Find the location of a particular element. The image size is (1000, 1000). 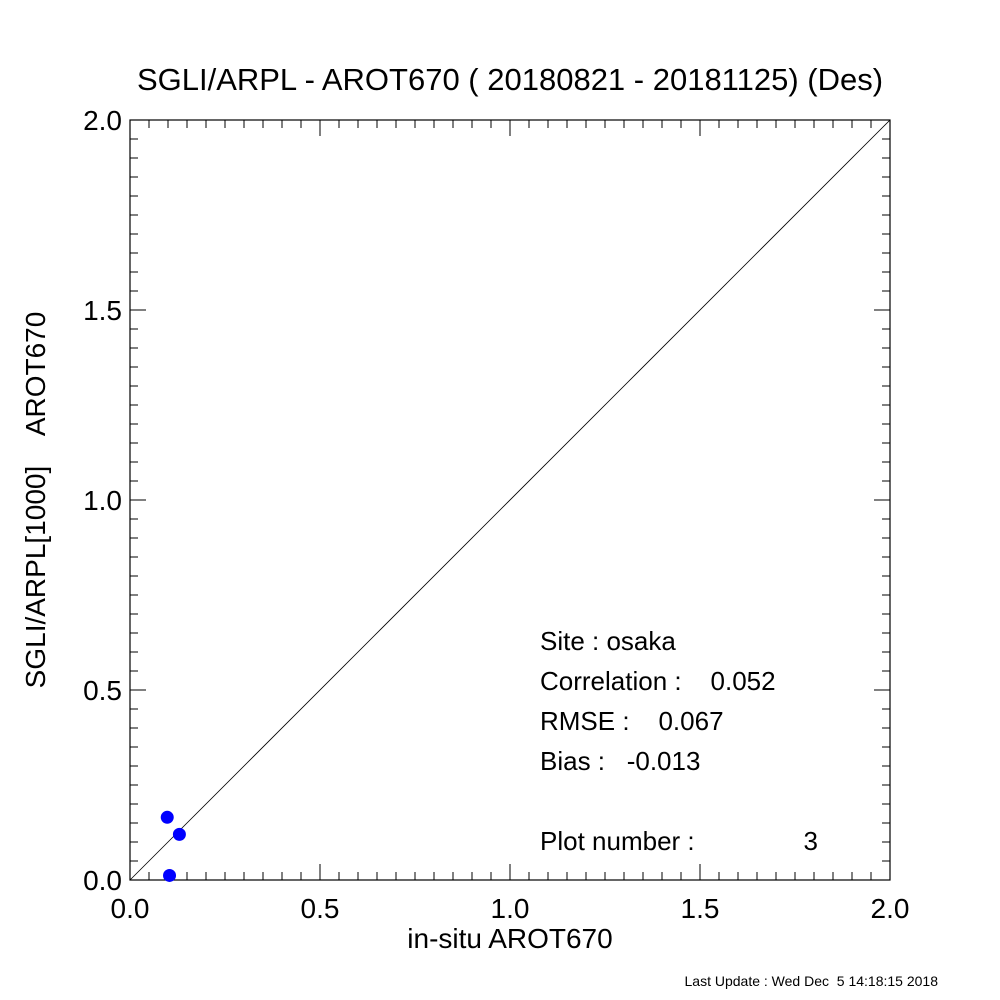

x-tick-label: 1.0 is located at coordinates (510, 908).